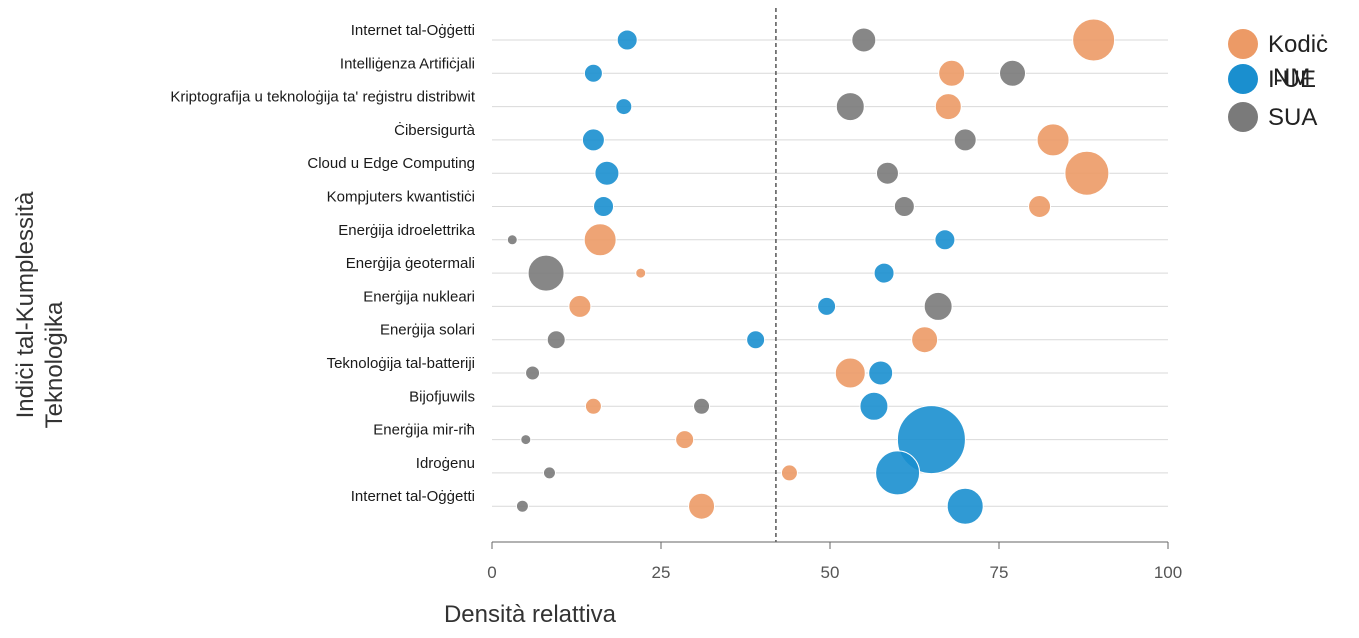 The height and width of the screenshot is (638, 1359). Describe the element at coordinates (1292, 117) in the screenshot. I see `legend-label-sua: SUA` at that location.